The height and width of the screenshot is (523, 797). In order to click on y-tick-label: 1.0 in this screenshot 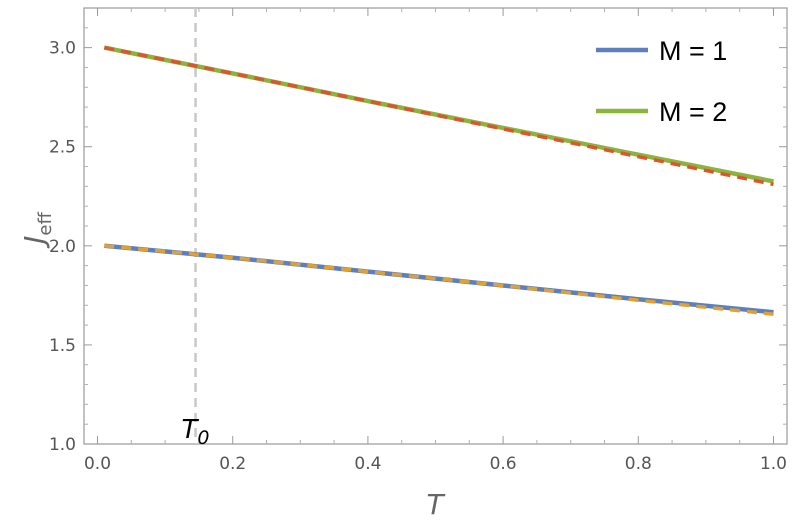, I will do `click(62, 445)`.